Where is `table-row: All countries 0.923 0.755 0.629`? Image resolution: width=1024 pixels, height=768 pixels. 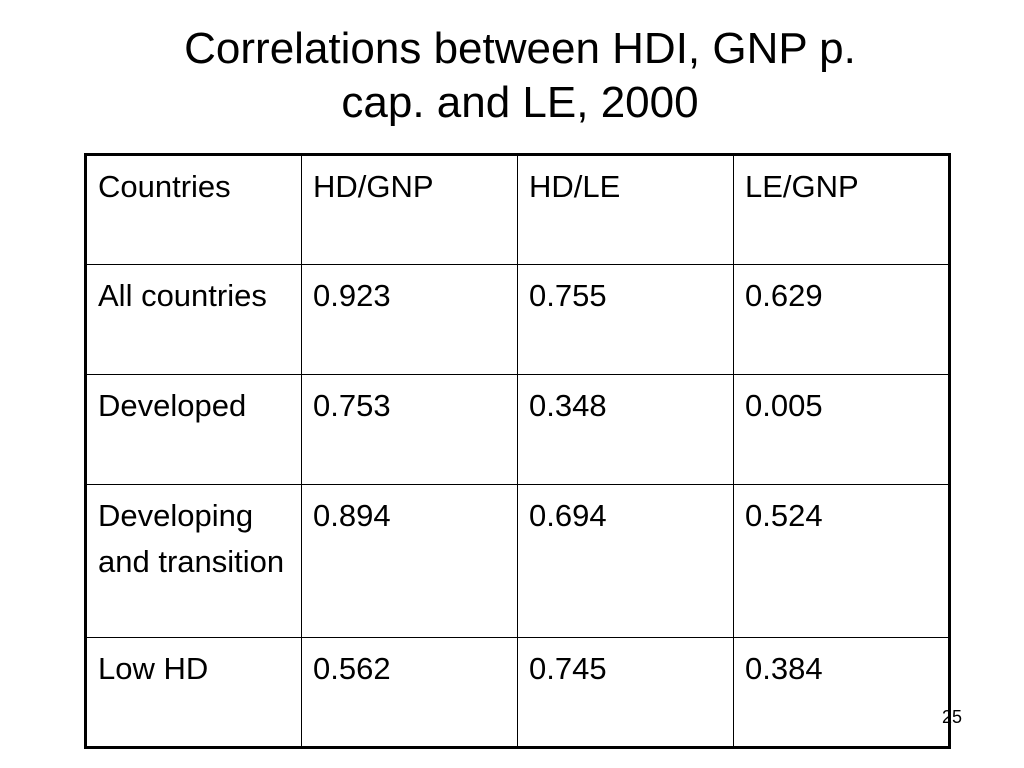 table-row: All countries 0.923 0.755 0.629 is located at coordinates (517, 319).